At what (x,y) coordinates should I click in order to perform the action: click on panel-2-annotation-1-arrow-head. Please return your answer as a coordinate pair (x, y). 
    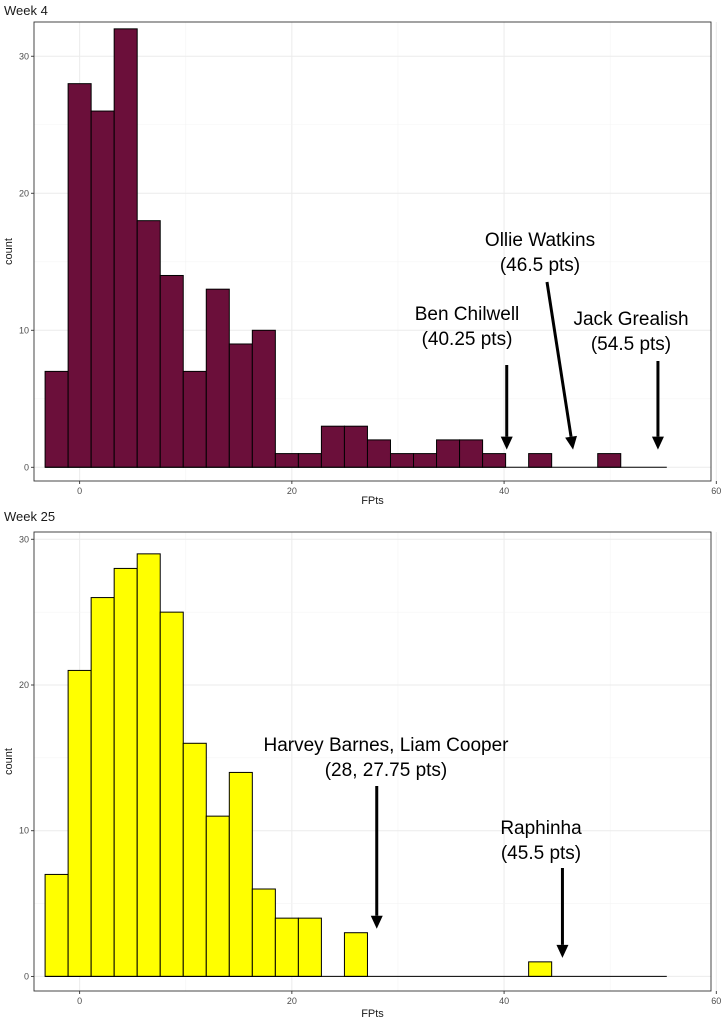
    Looking at the image, I should click on (376, 922).